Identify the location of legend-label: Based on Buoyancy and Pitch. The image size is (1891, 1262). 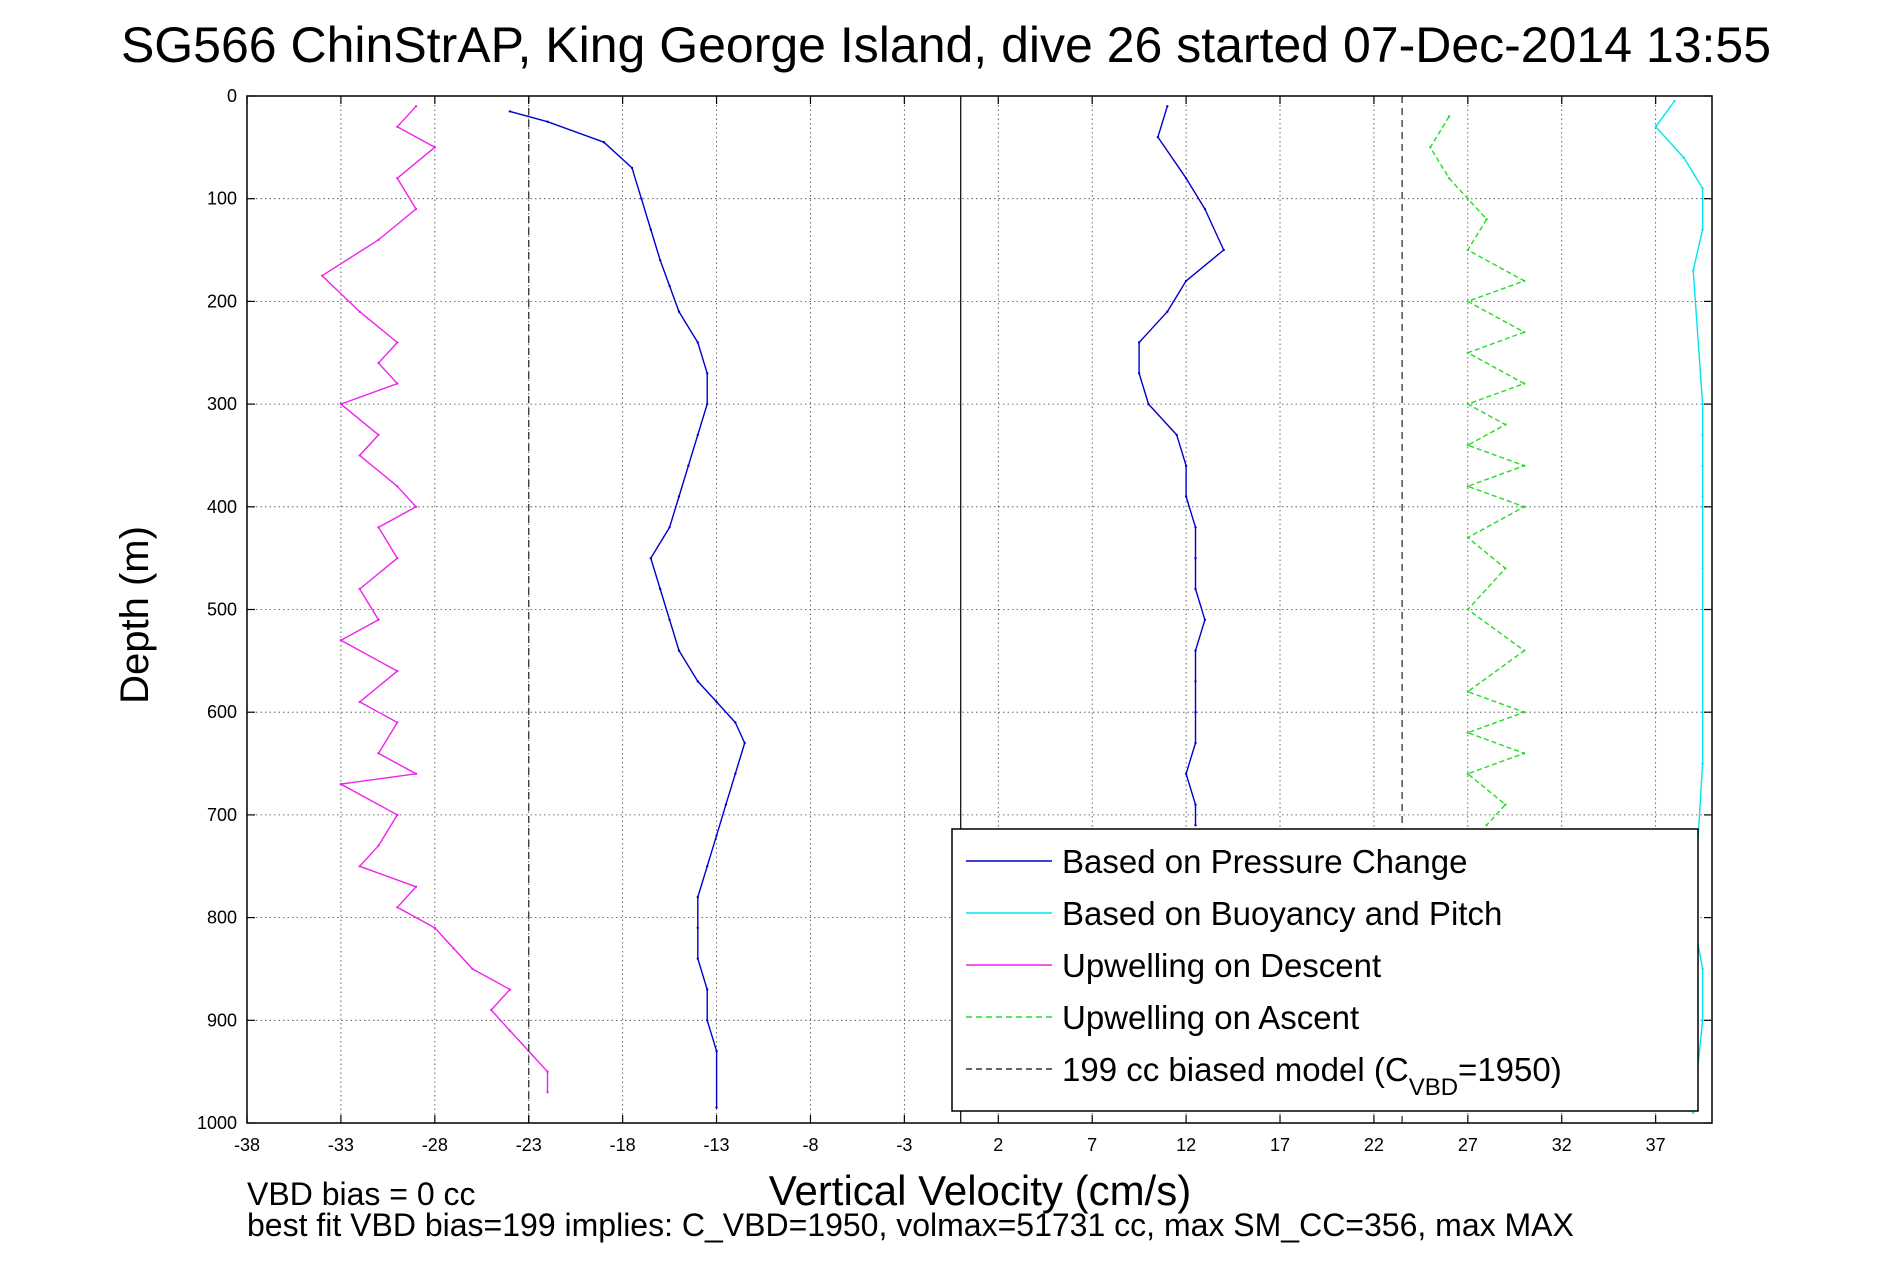
(1282, 913).